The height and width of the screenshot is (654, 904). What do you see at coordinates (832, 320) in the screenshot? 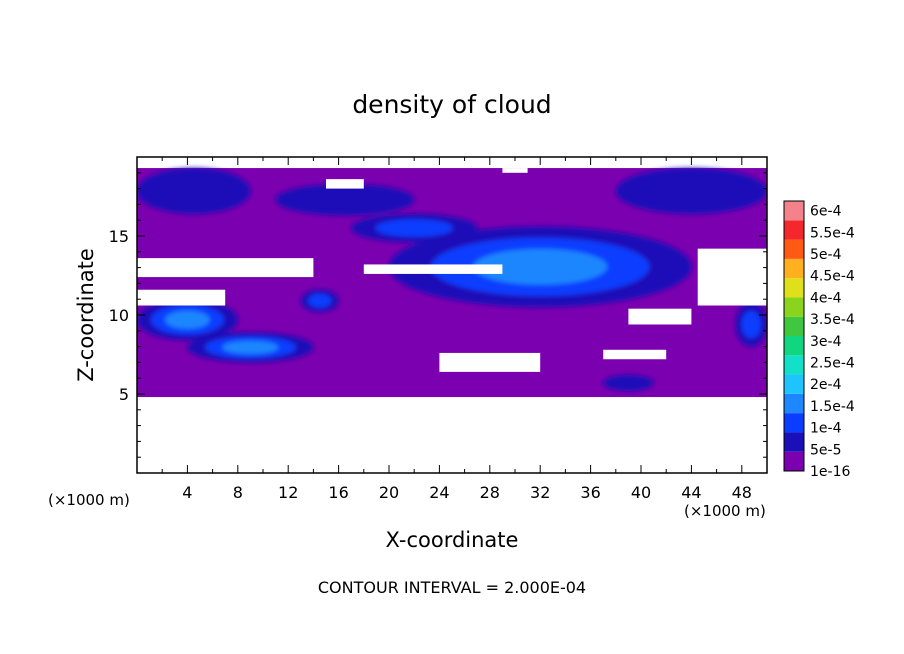
I see `legend-label: 3.5e-4` at bounding box center [832, 320].